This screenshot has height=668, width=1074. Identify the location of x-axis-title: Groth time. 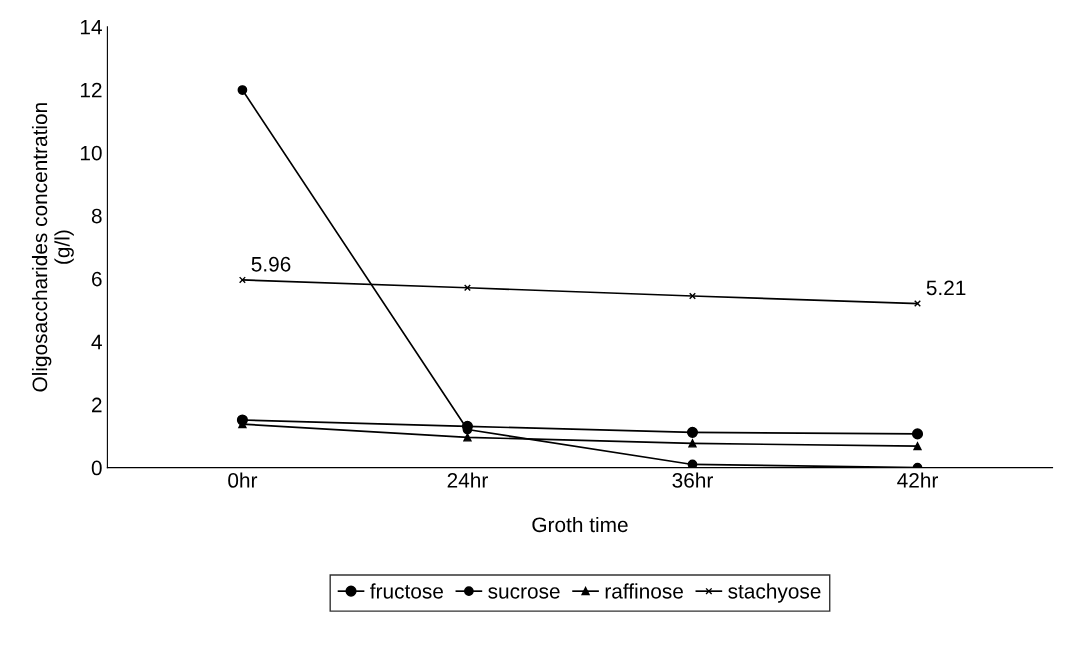
(580, 524).